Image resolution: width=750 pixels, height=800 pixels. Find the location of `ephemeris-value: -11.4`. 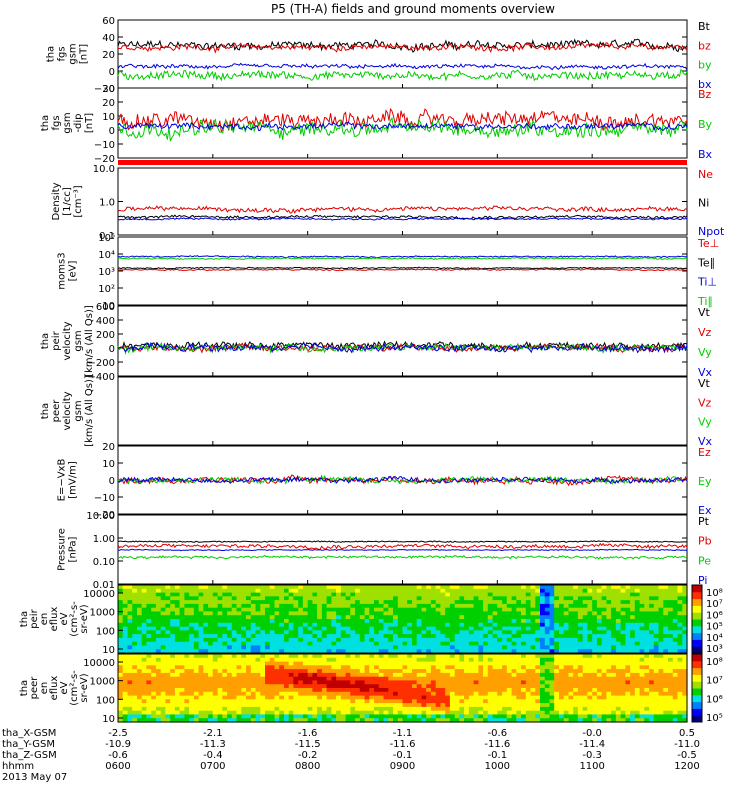

ephemeris-value: -11.4 is located at coordinates (592, 744).